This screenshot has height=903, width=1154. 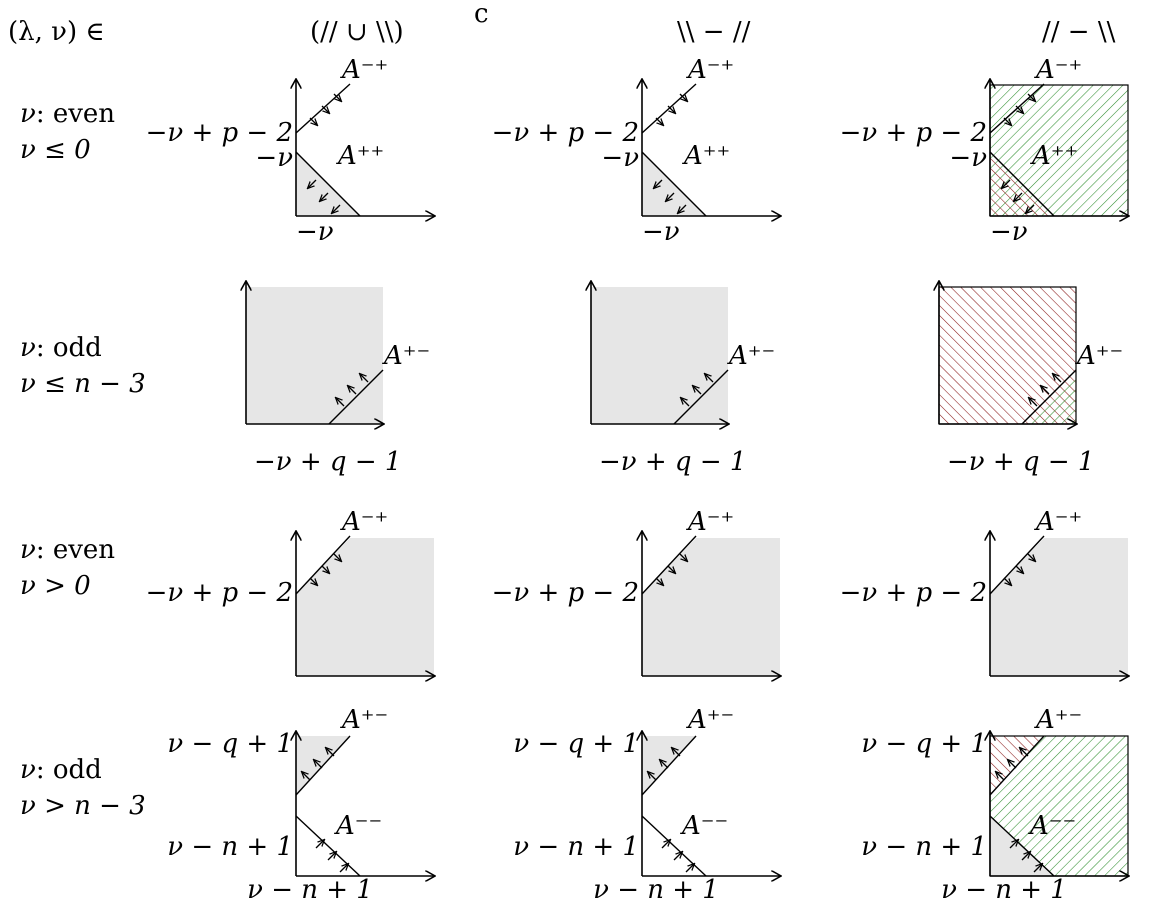 I want to click on region-label-upper: A⁺⁻, so click(x=710, y=720).